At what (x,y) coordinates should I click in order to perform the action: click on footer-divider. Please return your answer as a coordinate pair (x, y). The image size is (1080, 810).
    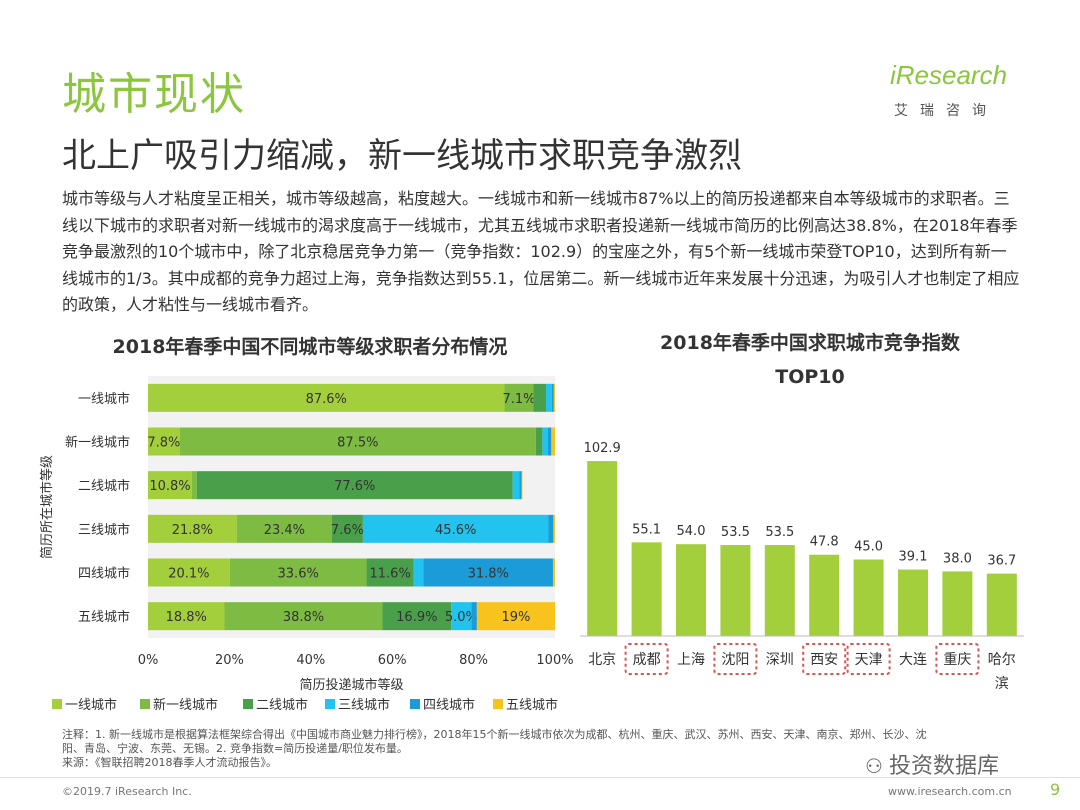
    Looking at the image, I should click on (540, 777).